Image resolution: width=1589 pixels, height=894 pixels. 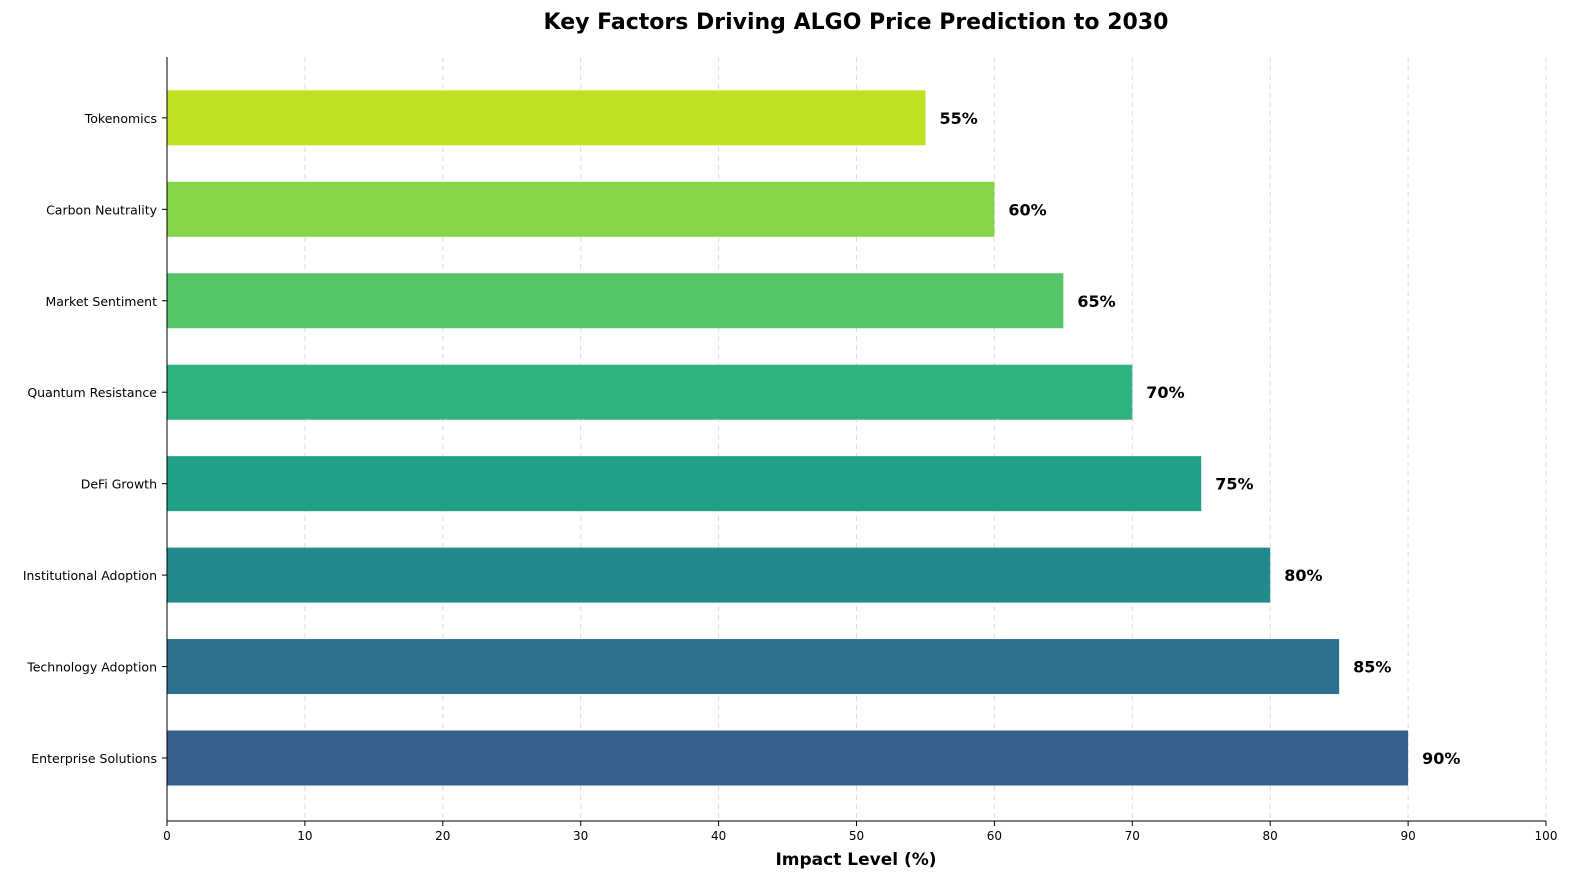 What do you see at coordinates (994, 836) in the screenshot?
I see `x-tick-label: 60` at bounding box center [994, 836].